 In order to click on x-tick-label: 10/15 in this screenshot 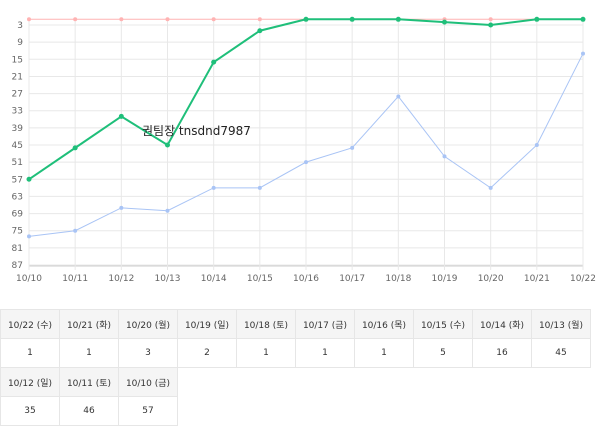, I will do `click(260, 279)`.